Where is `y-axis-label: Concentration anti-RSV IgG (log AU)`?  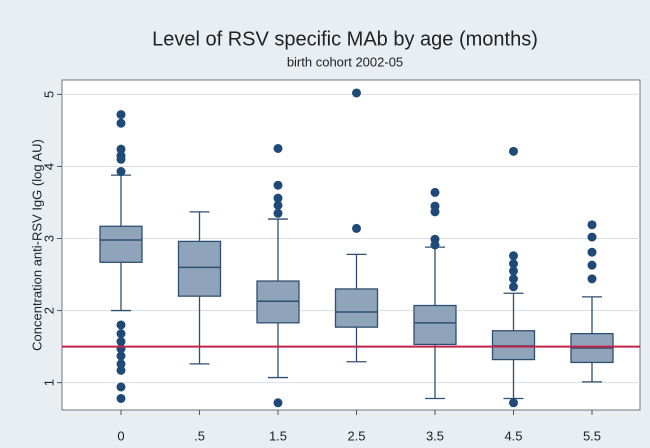 y-axis-label: Concentration anti-RSV IgG (log AU) is located at coordinates (36, 245).